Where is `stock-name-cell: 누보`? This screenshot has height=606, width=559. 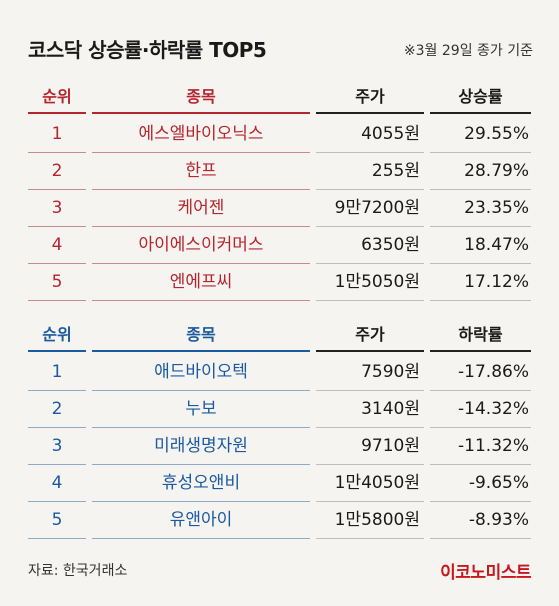 stock-name-cell: 누보 is located at coordinates (201, 409).